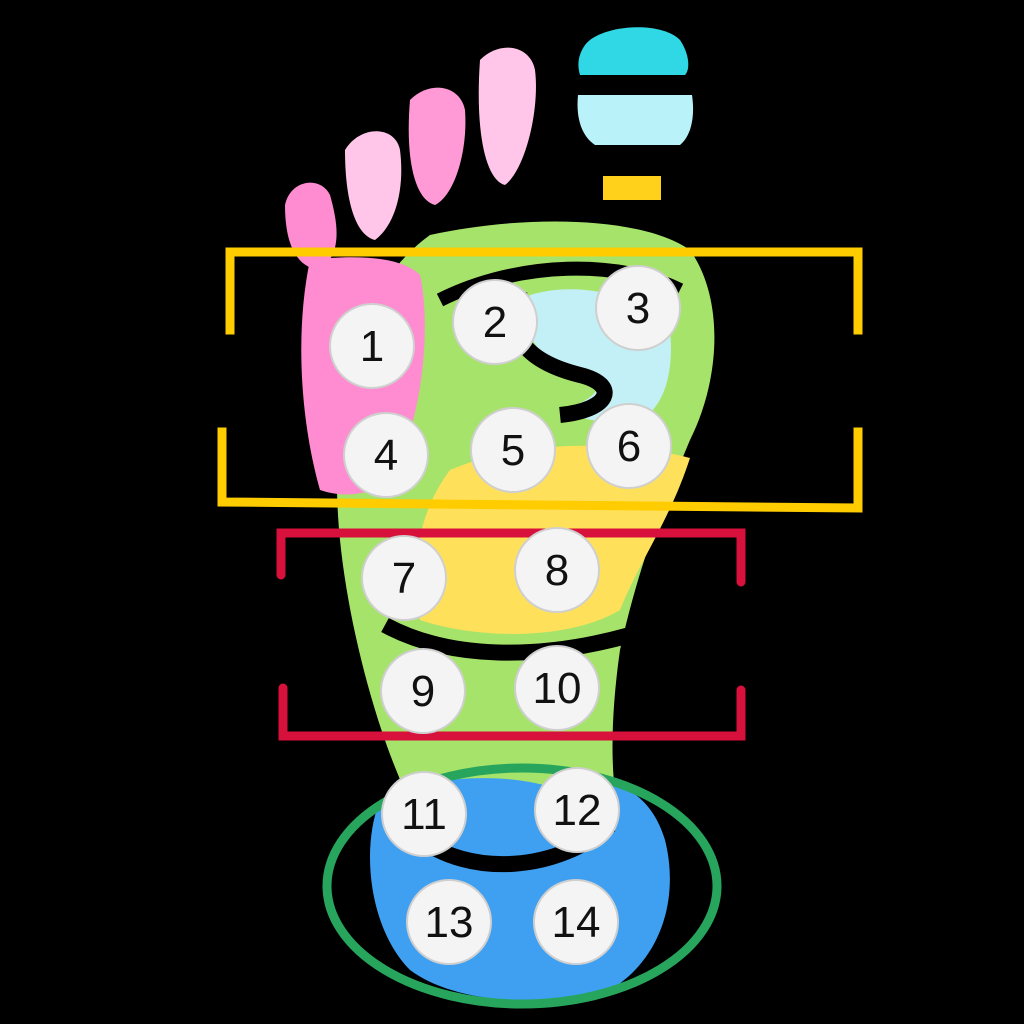 The width and height of the screenshot is (1024, 1024). I want to click on point-marker-5: 5, so click(513, 450).